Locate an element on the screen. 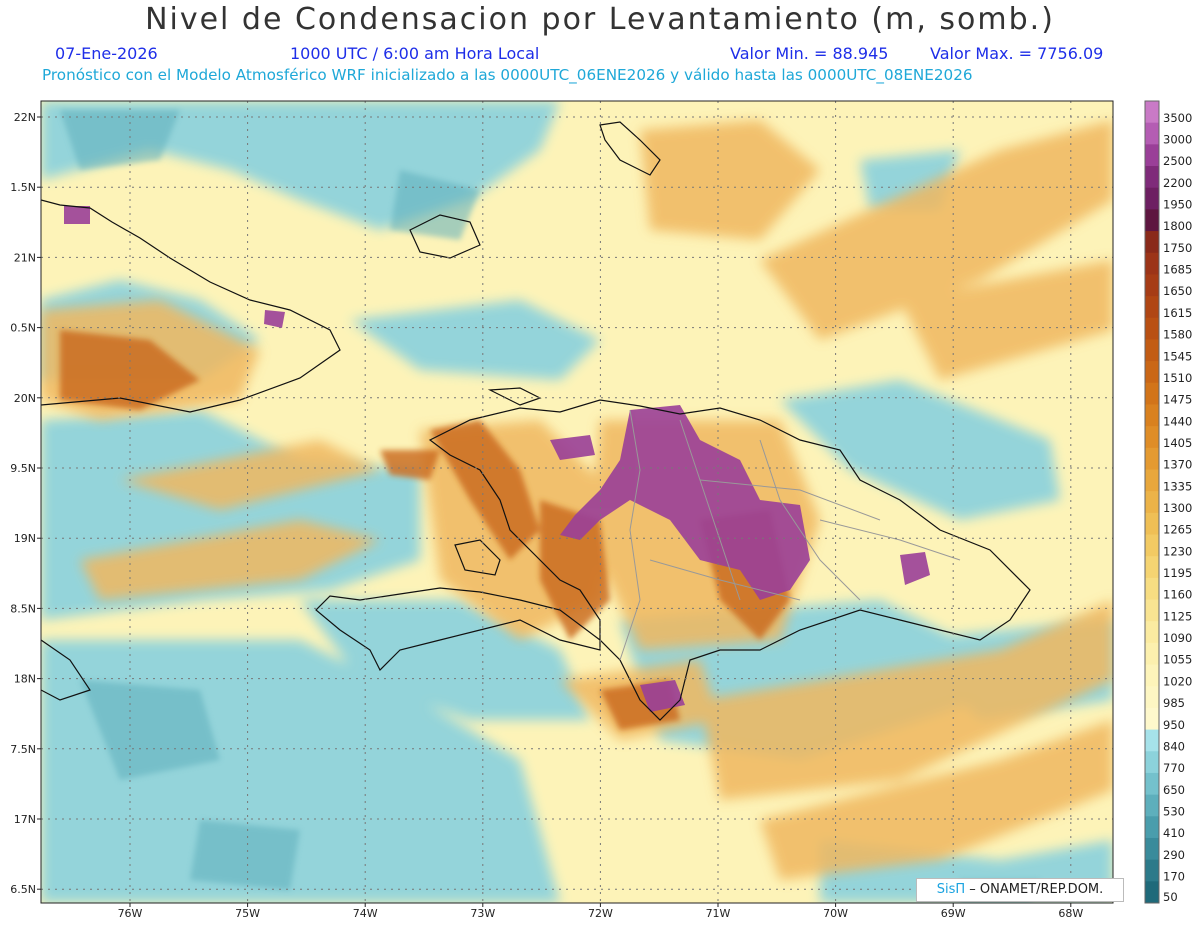  colorbar-label: 290 is located at coordinates (1174, 855).